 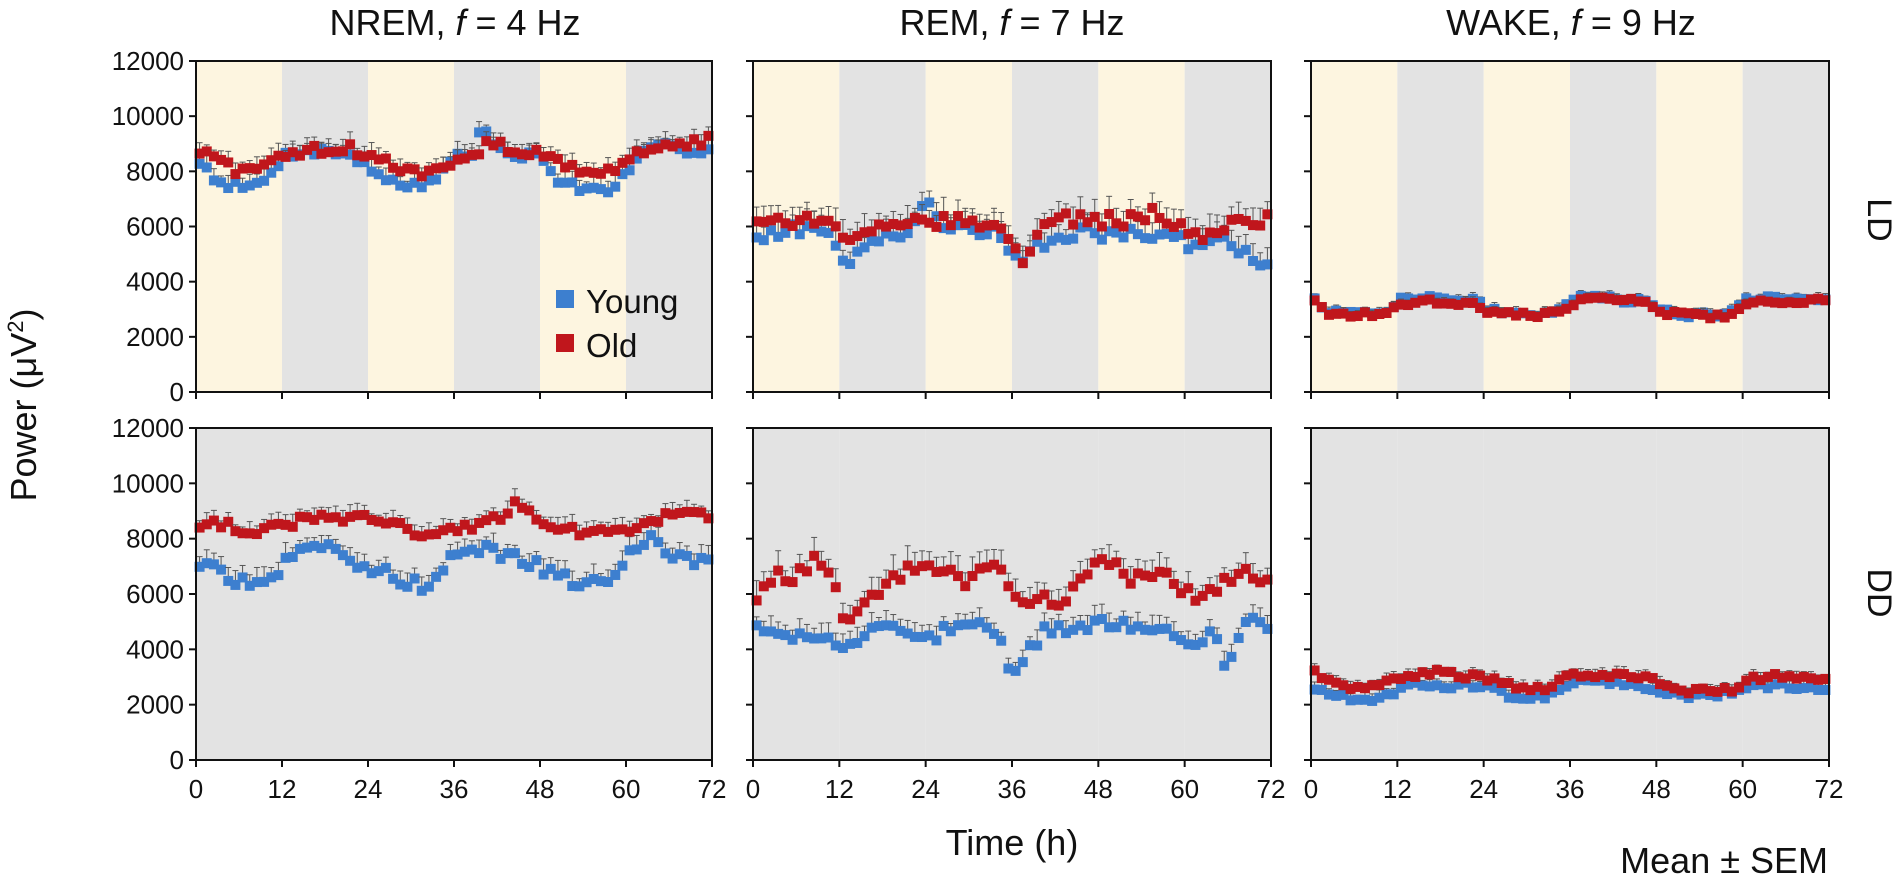 What do you see at coordinates (1012, 226) in the screenshot?
I see `panel-1-ld` at bounding box center [1012, 226].